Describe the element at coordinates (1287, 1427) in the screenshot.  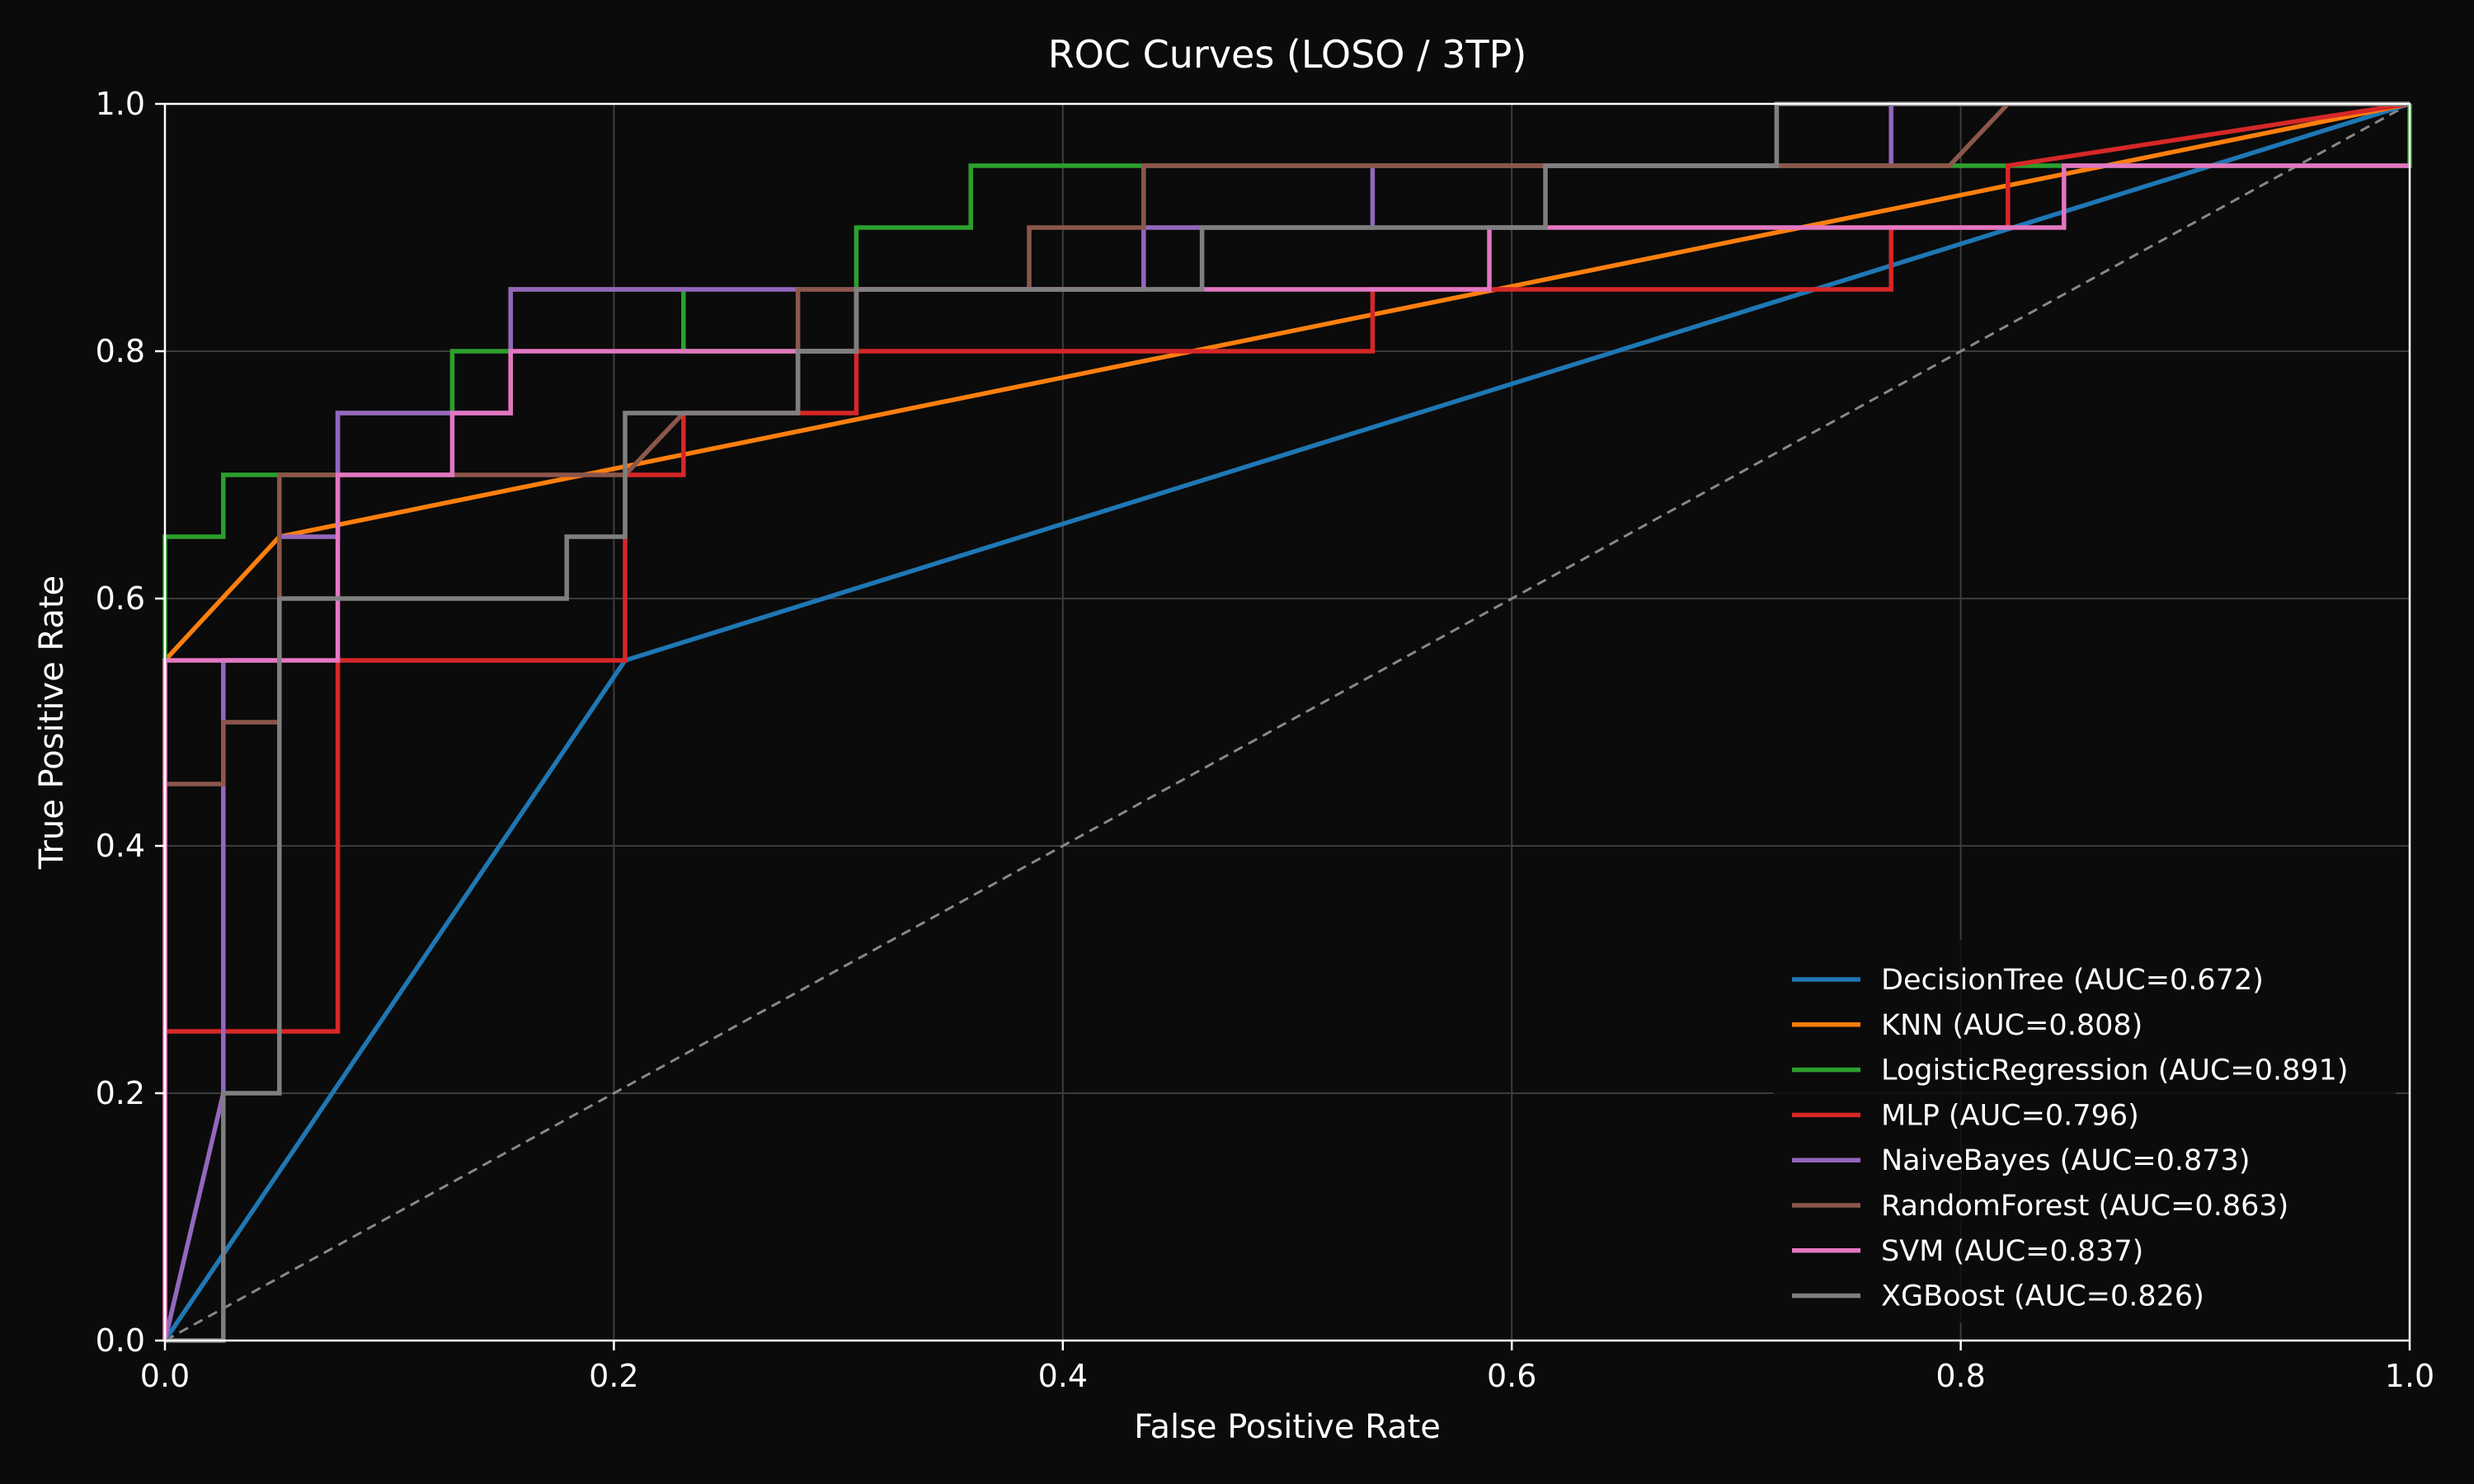
I see `x-axis-label: False Positive Rate` at that location.